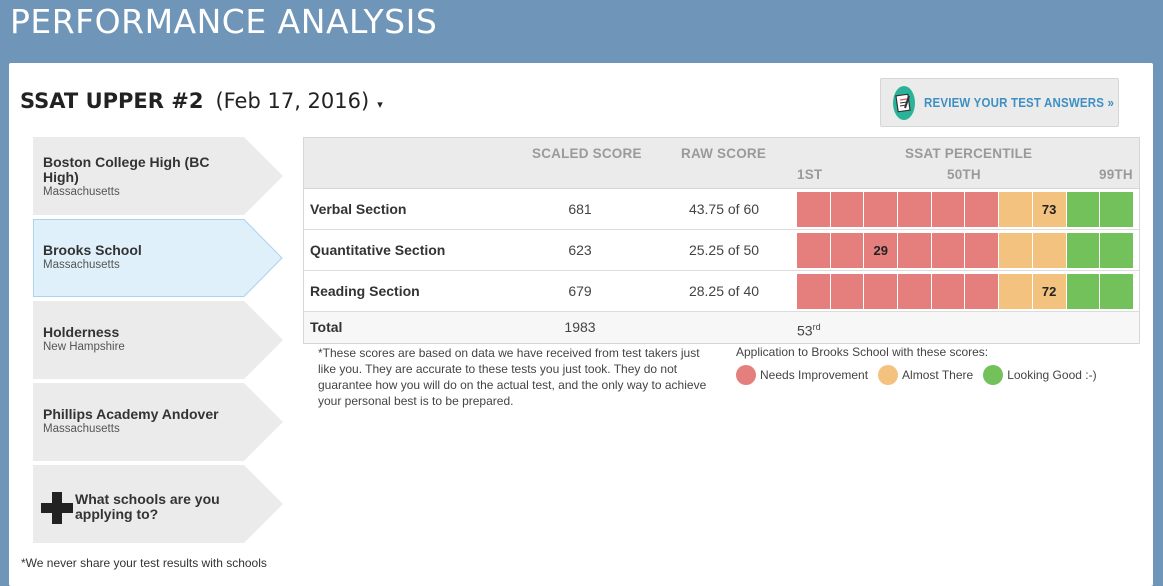 The width and height of the screenshot is (1163, 586). I want to click on legend-item-needs-improvement: Needs Improvement, so click(802, 375).